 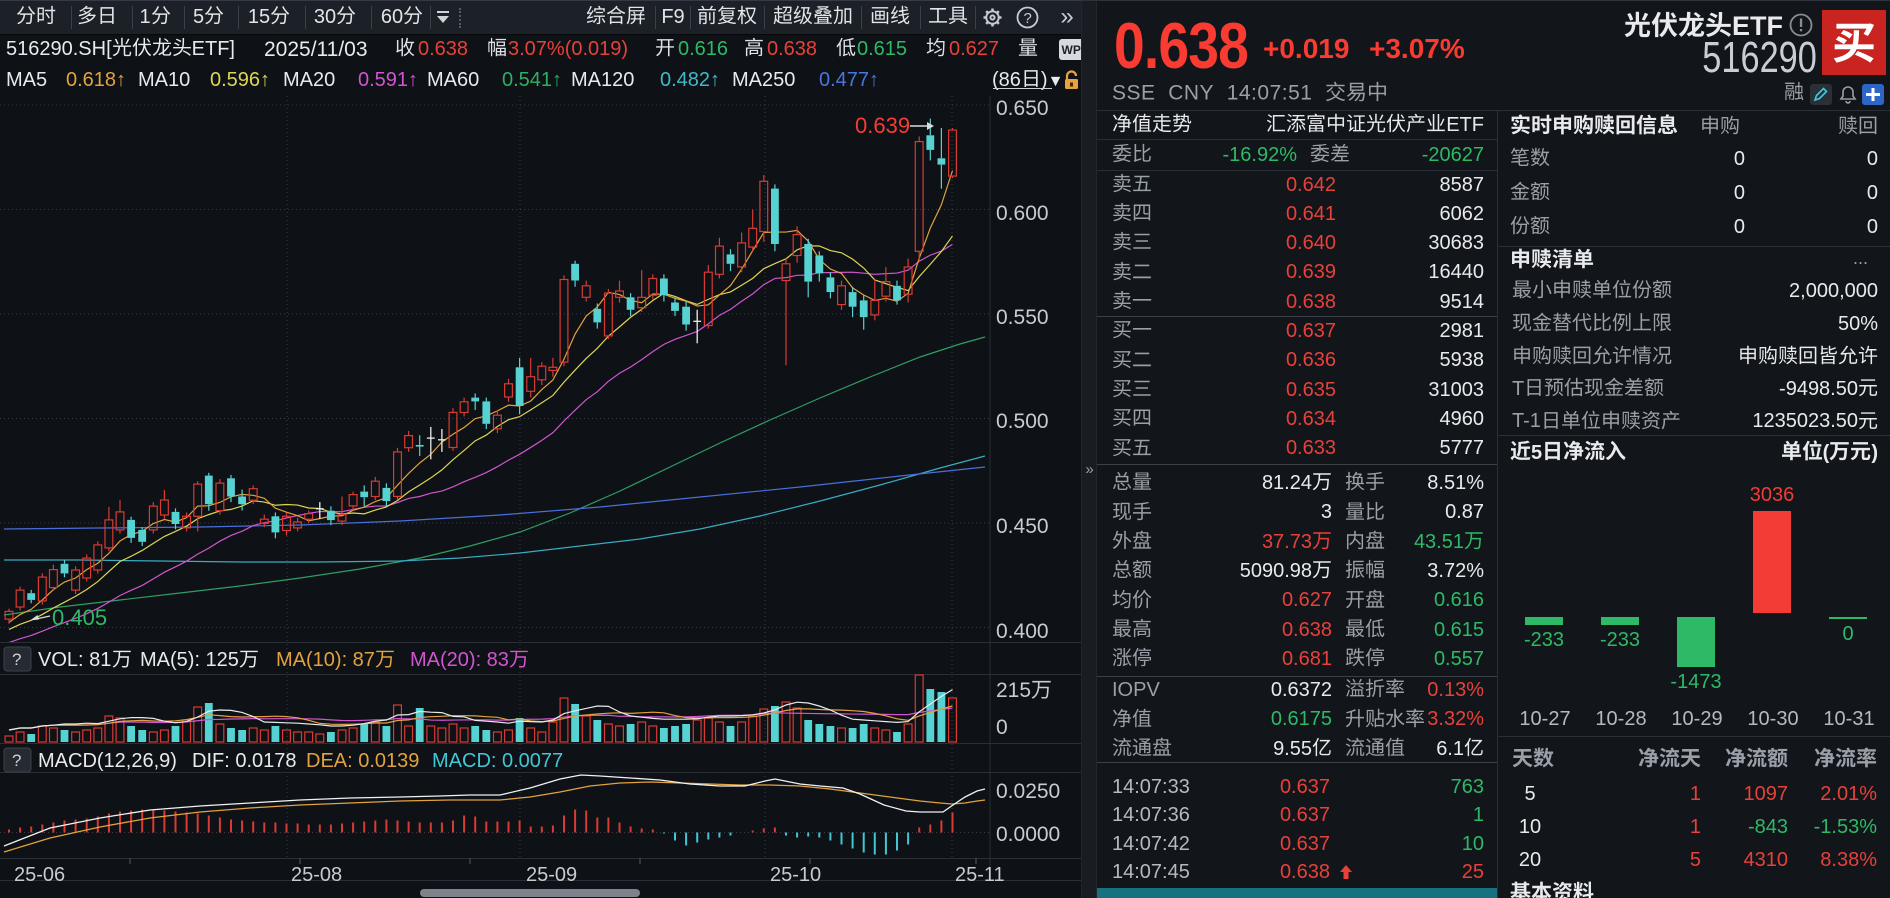 What do you see at coordinates (189, 660) in the screenshot?
I see `svg-text: MA(5): 125` at bounding box center [189, 660].